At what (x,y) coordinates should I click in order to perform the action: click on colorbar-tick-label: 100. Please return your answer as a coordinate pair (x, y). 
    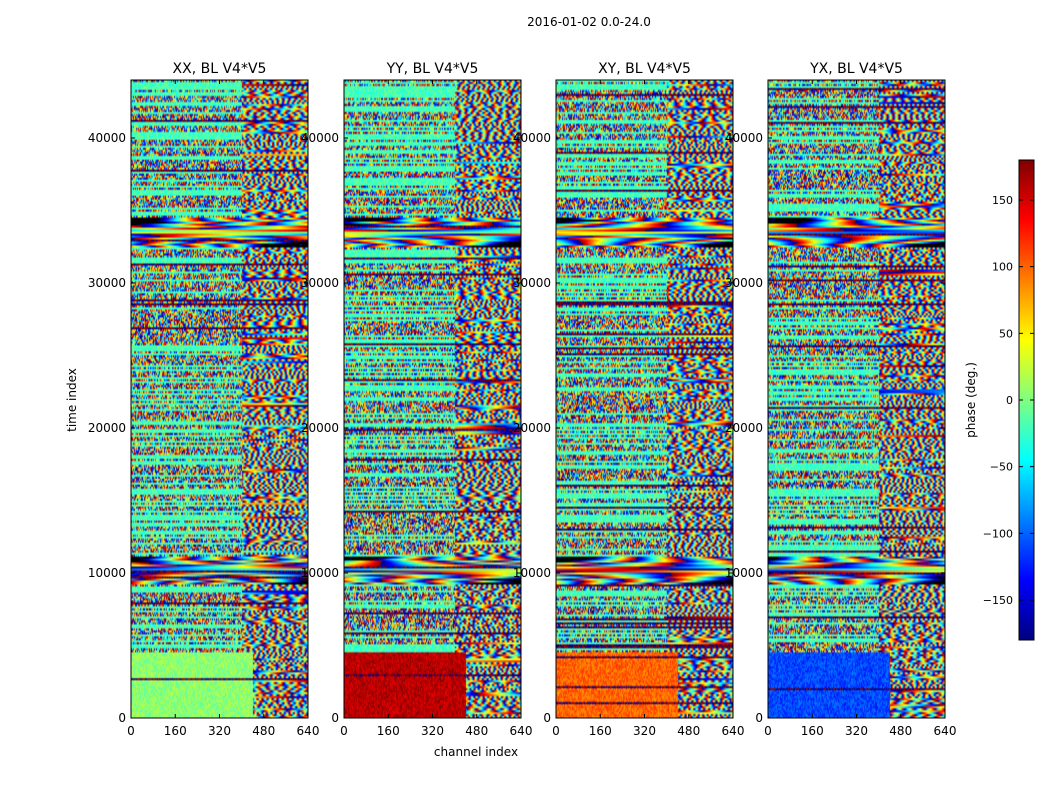
    Looking at the image, I should click on (1002, 267).